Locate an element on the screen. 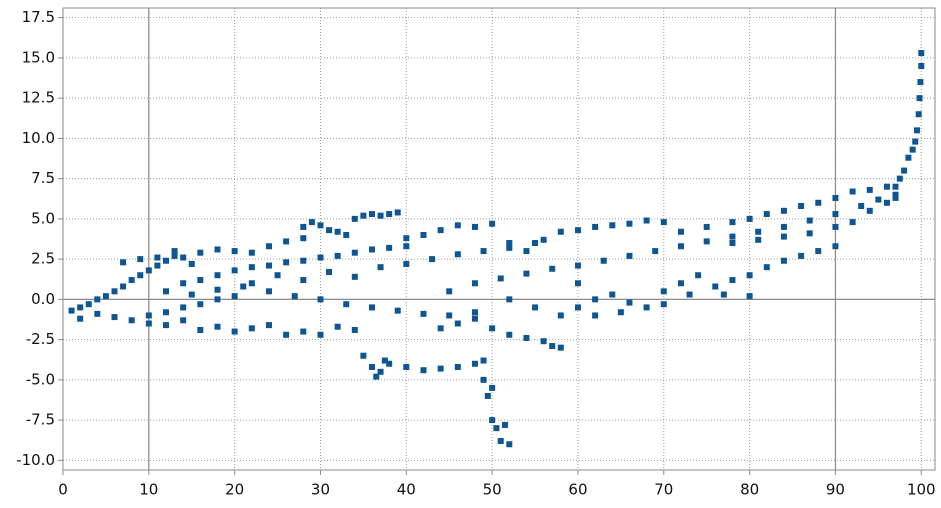  x-tick-label: 30 is located at coordinates (320, 490).